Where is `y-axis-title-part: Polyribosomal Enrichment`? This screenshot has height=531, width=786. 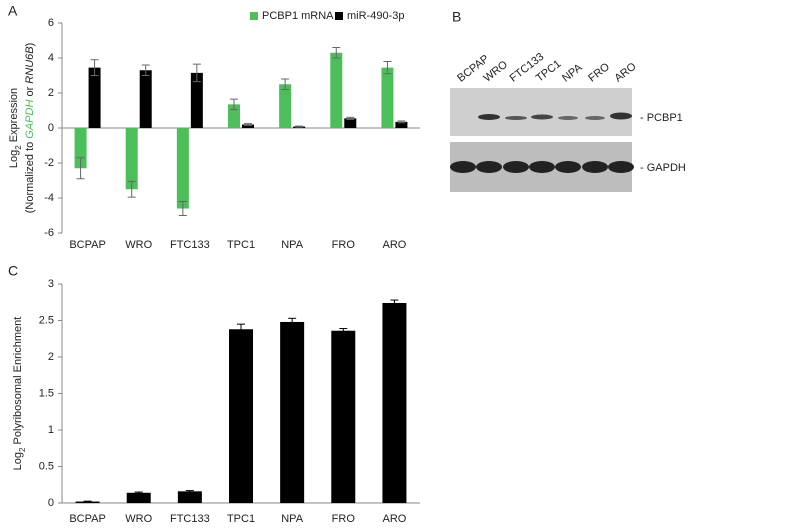 y-axis-title-part: Polyribosomal Enrichment is located at coordinates (18, 382).